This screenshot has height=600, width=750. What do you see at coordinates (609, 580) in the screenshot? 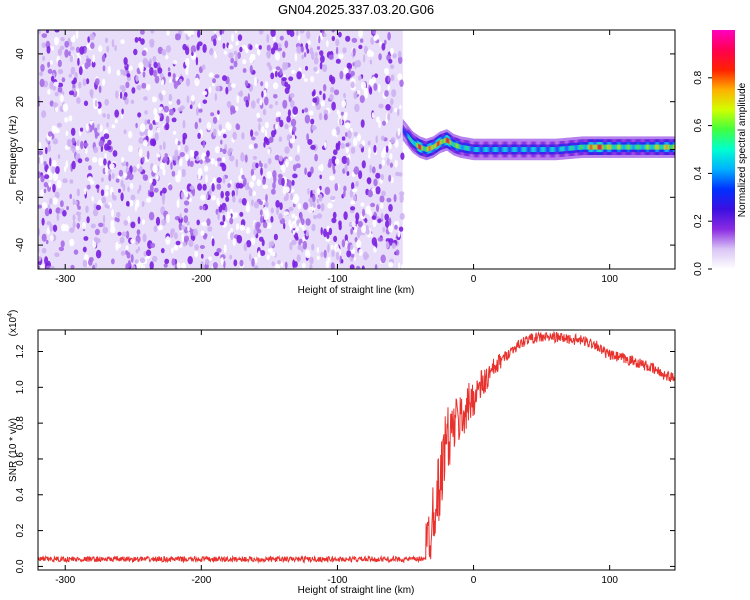
I see `snr-x-tick-label: 100` at bounding box center [609, 580].